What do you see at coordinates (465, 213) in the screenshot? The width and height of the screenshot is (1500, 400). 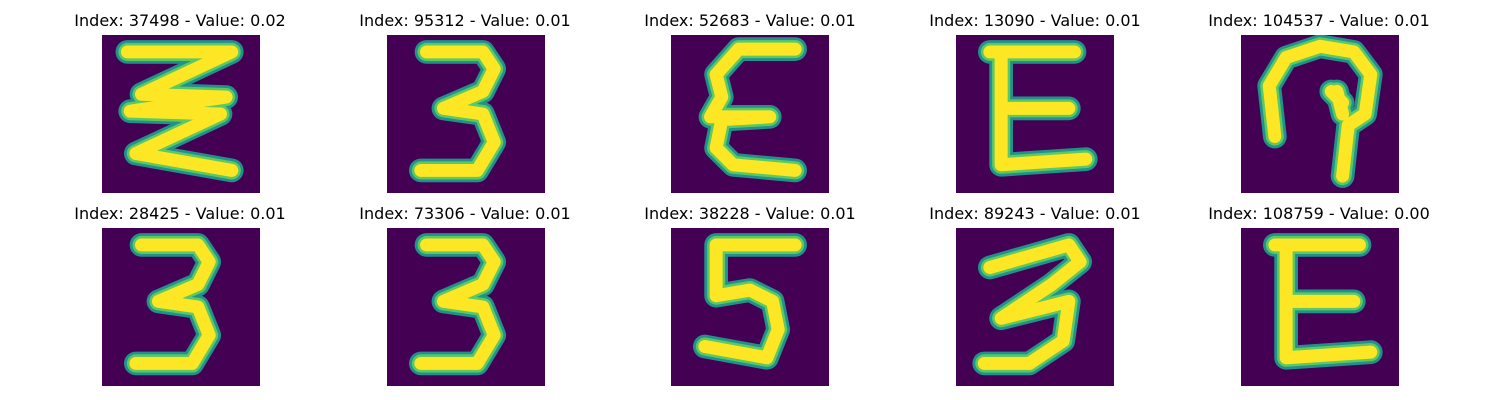 I see `panel-title: Index: 73306 - Value: 0.01` at bounding box center [465, 213].